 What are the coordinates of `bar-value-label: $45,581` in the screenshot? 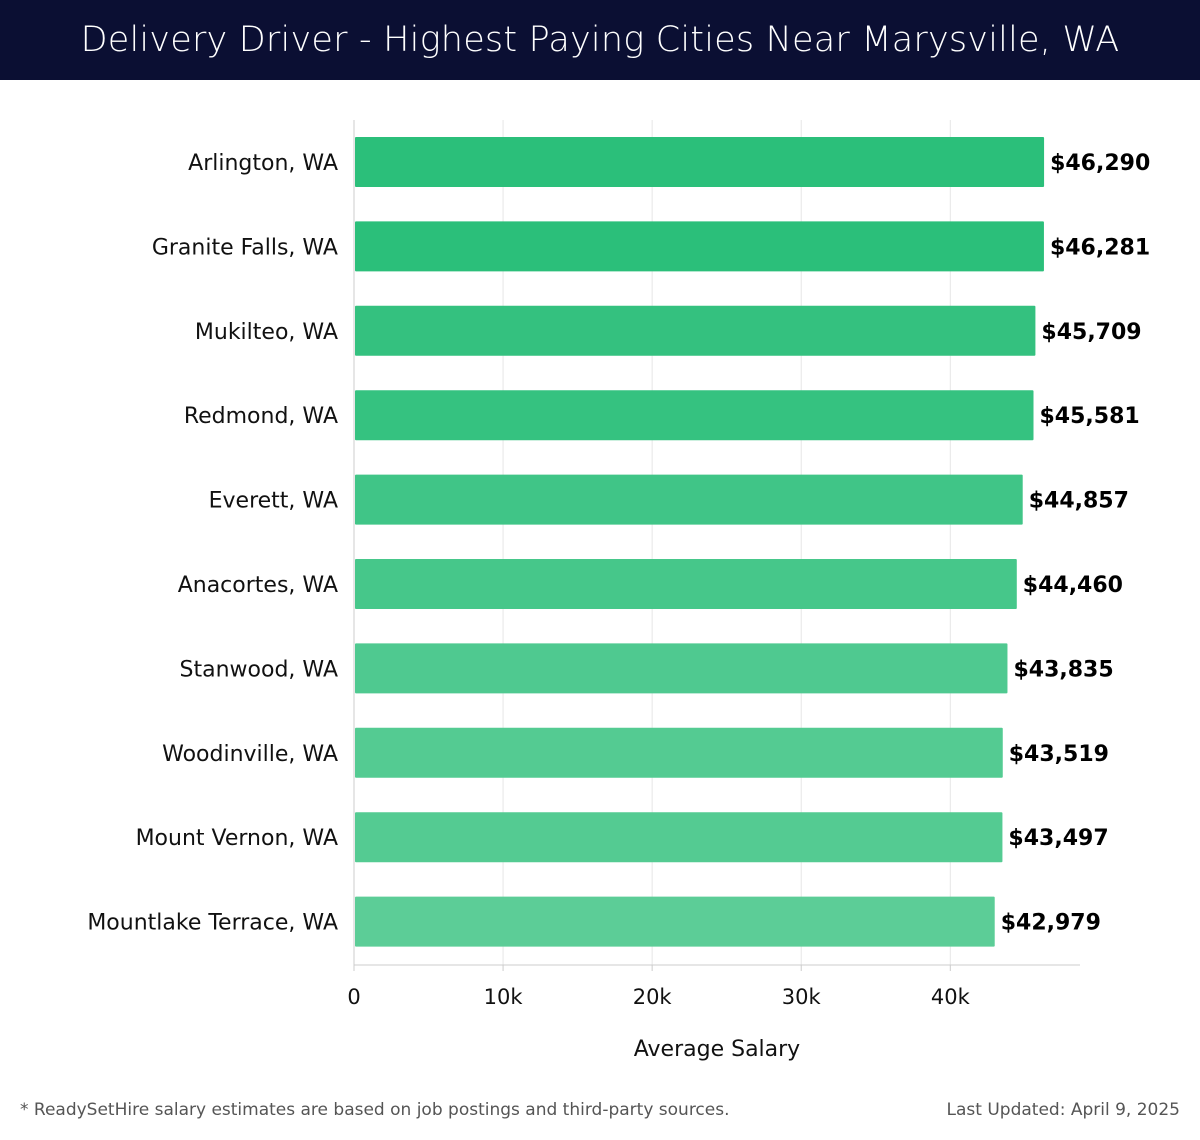 It's located at (1090, 416).